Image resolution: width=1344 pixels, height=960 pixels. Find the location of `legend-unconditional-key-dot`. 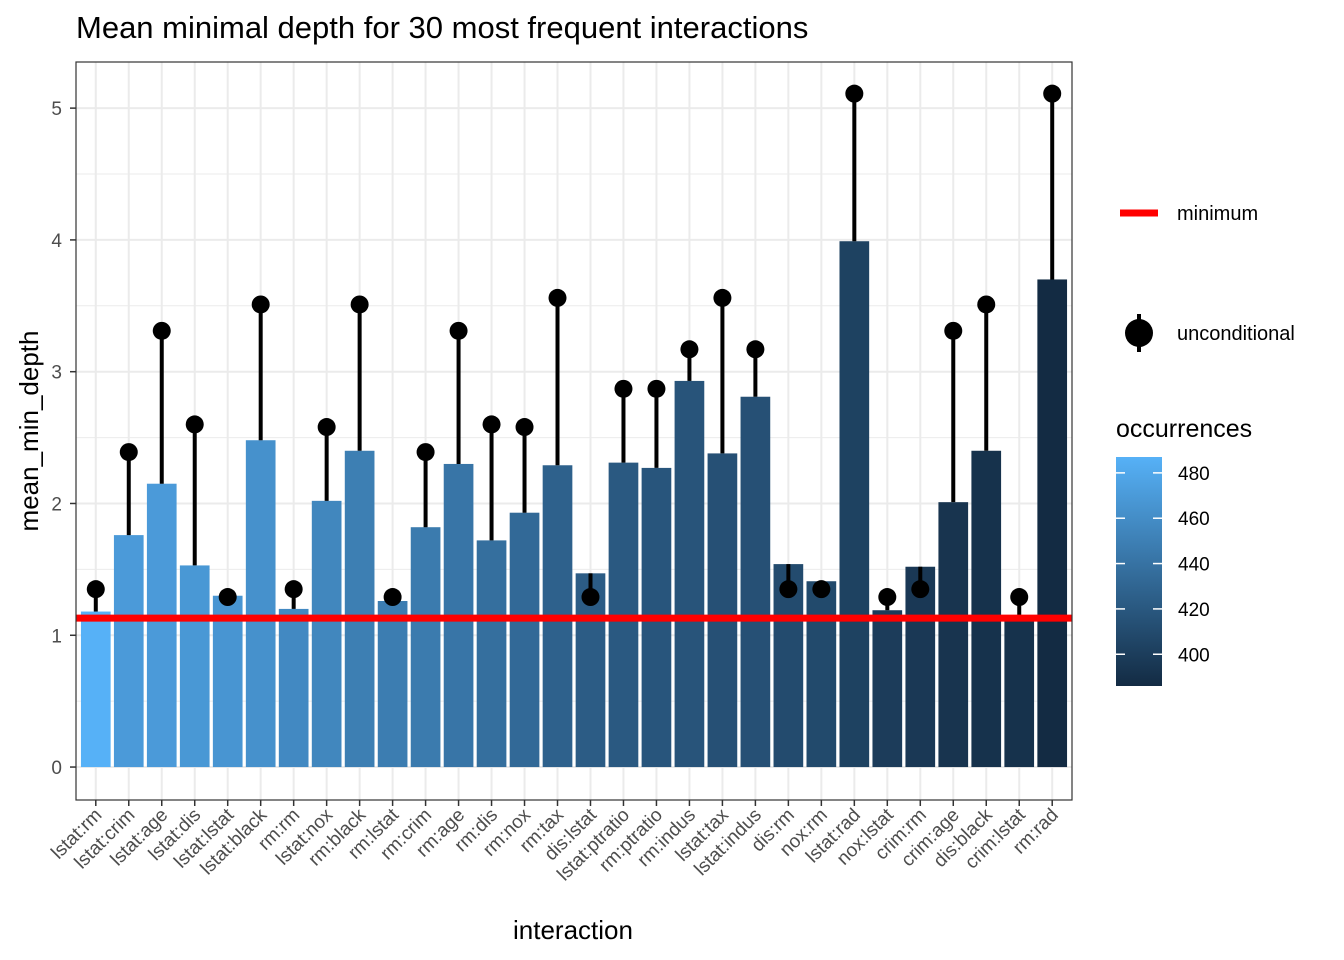

legend-unconditional-key-dot is located at coordinates (1139, 333).